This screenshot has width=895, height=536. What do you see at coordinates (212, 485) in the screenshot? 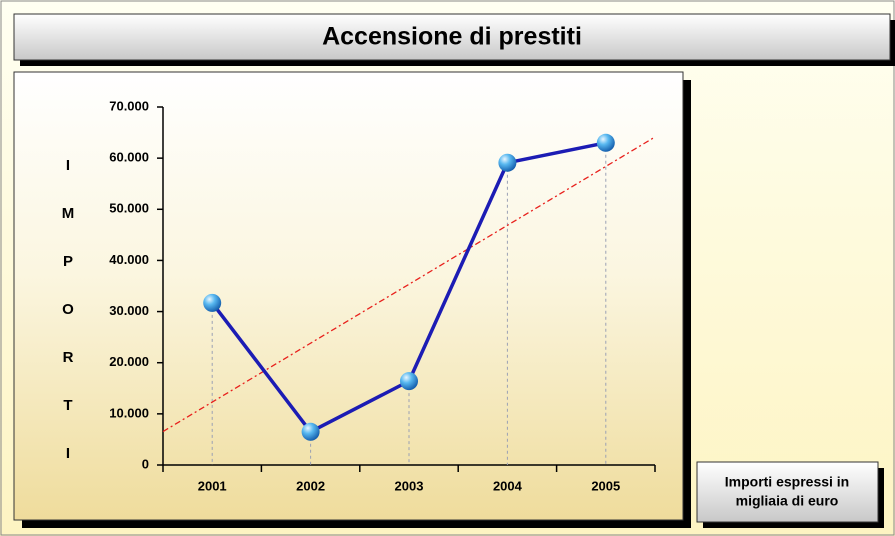
I see `x-tick-label: 2001` at bounding box center [212, 485].